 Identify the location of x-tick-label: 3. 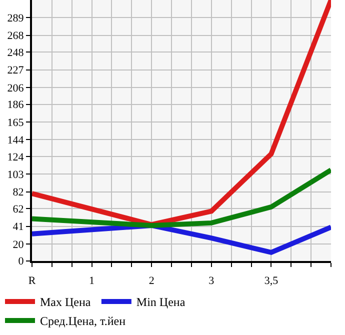
(211, 281).